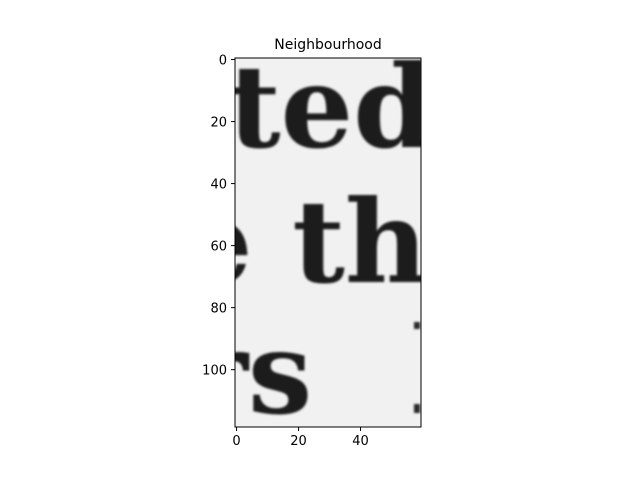 The height and width of the screenshot is (484, 640). Describe the element at coordinates (327, 45) in the screenshot. I see `chart-title: Neighbourhood` at that location.